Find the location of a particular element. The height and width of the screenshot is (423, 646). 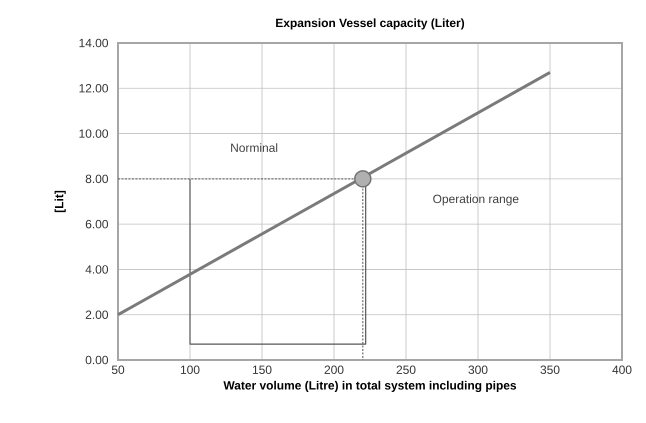

x-tick-label: 250 is located at coordinates (406, 370).